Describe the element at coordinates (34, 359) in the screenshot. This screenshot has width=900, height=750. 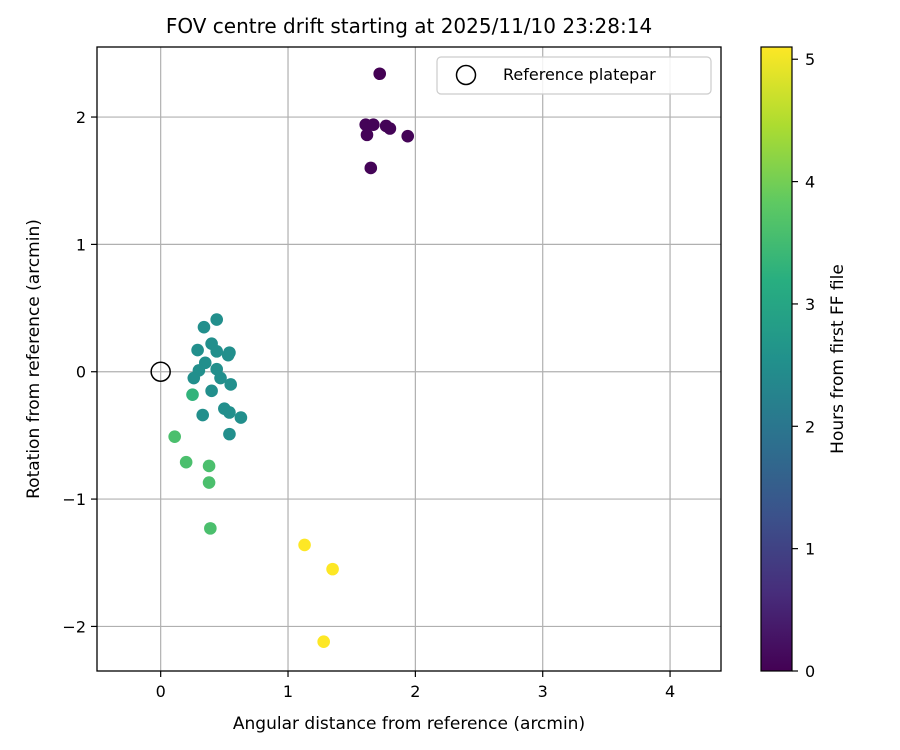
I see `y-axis-label: Rotation from reference (arcmin)` at that location.